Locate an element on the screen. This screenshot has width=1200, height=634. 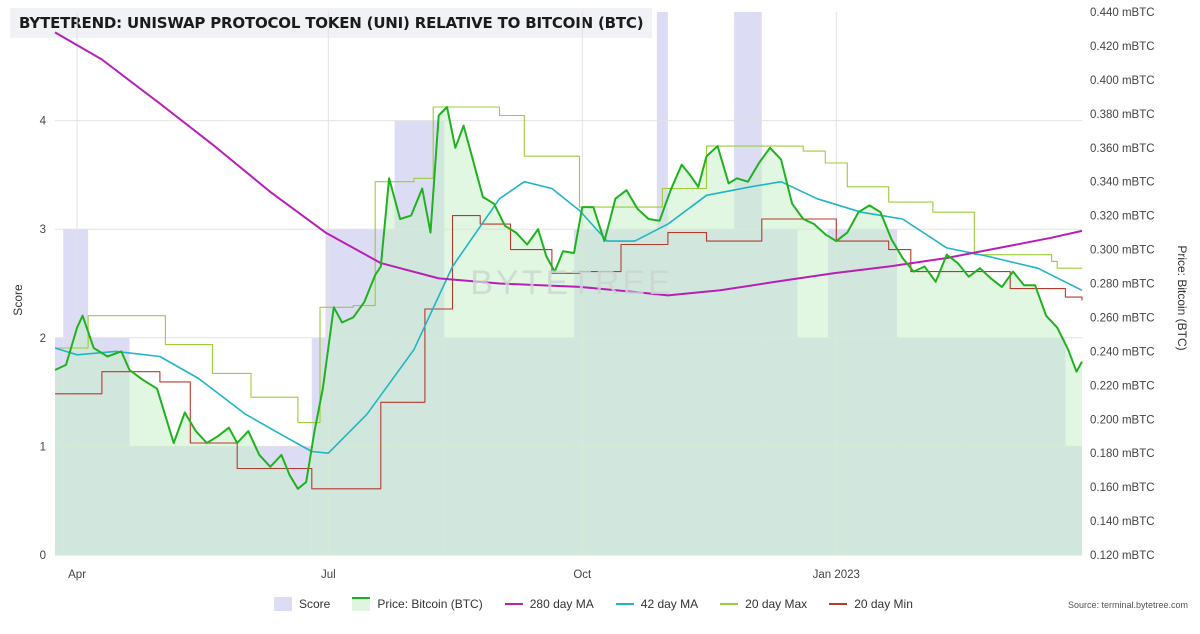
y-left-tick-label: 3 is located at coordinates (43, 230).